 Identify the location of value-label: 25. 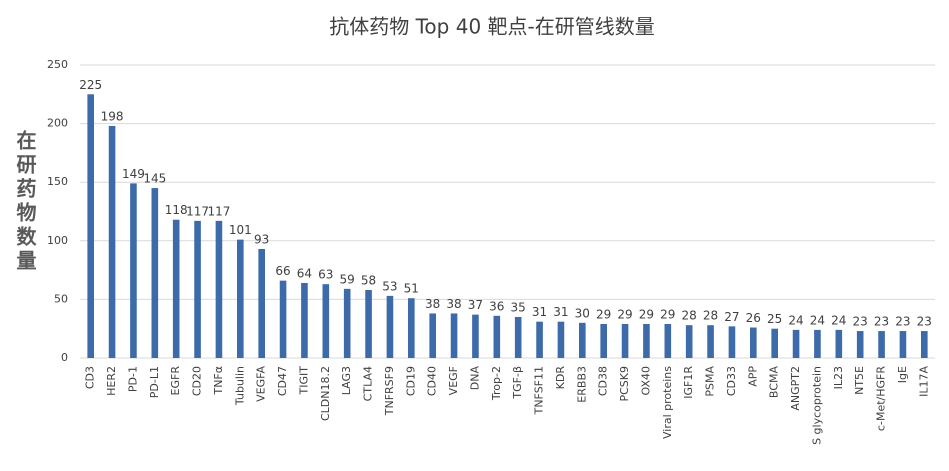
(774, 319).